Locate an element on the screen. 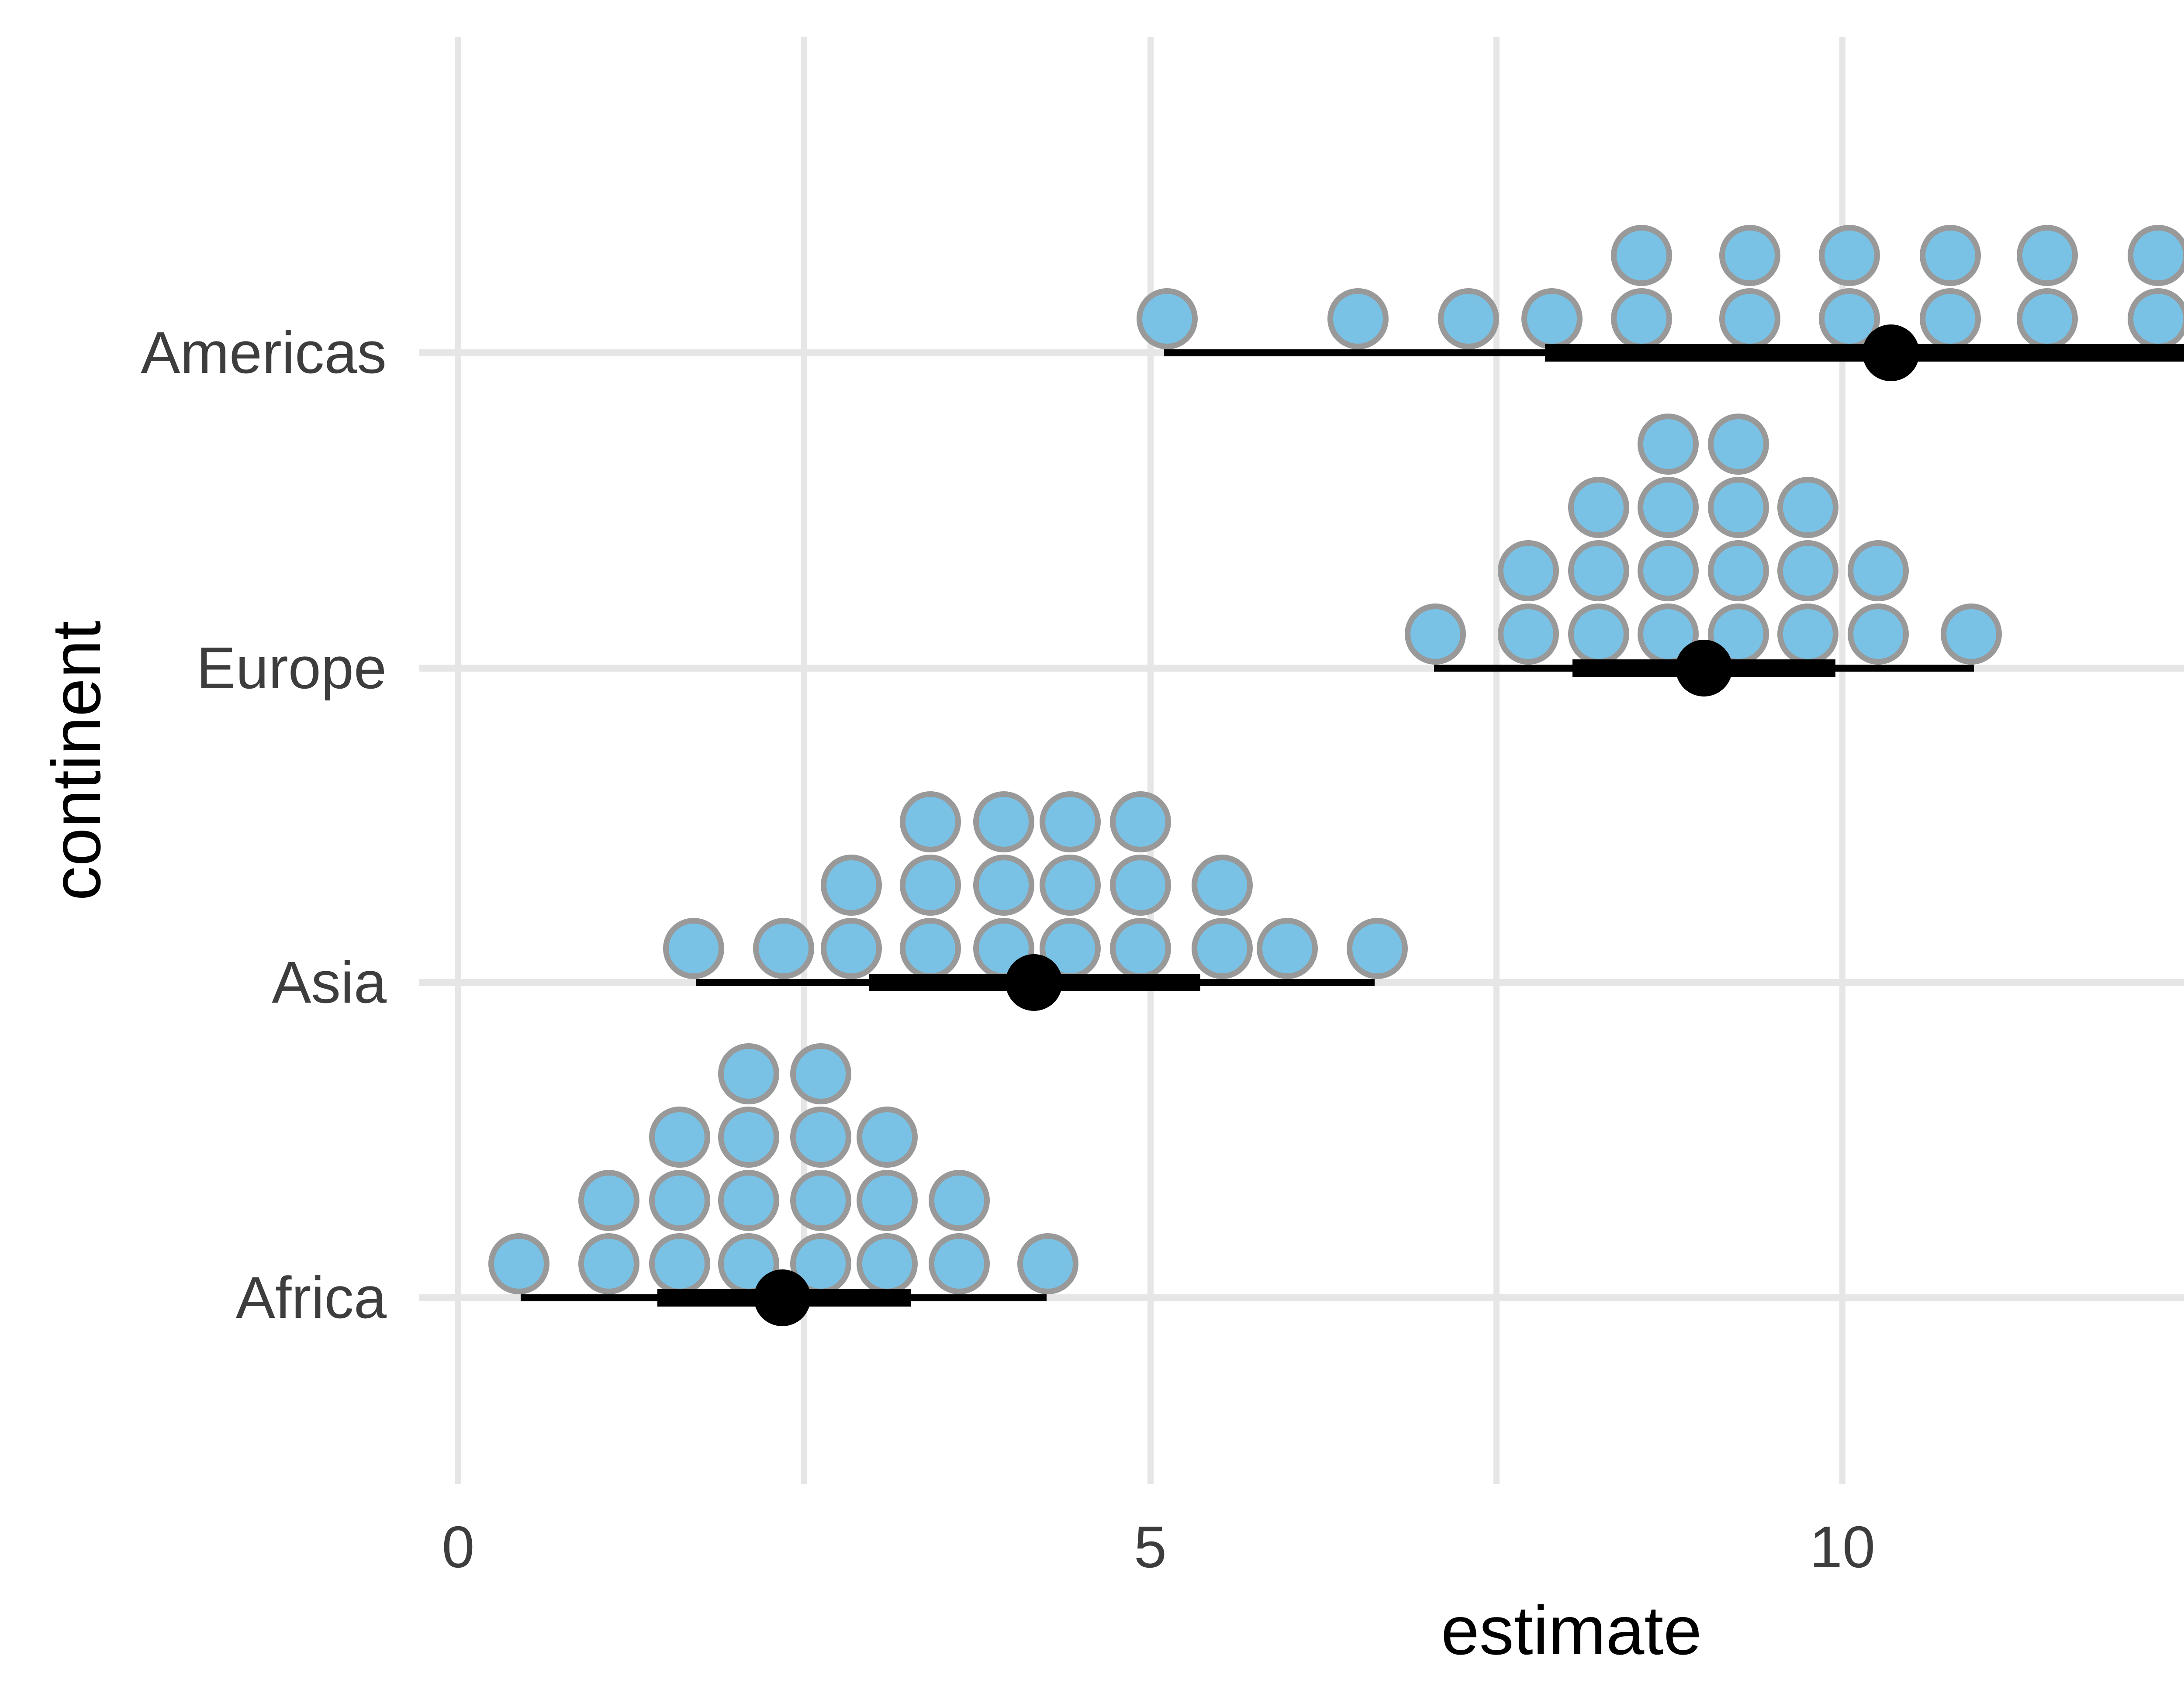 The height and width of the screenshot is (1700, 2184). x-gridline-7.5 is located at coordinates (1496, 761).